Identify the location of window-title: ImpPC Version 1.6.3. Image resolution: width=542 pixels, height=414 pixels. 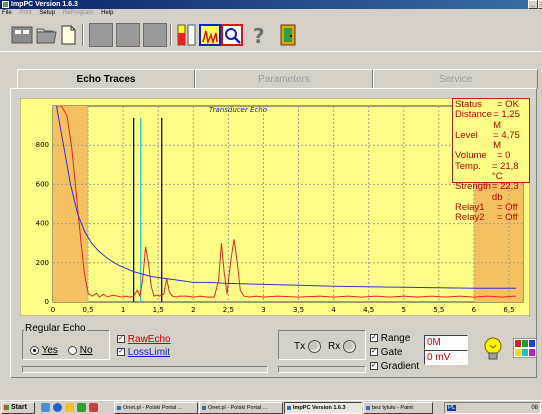
(44, 4).